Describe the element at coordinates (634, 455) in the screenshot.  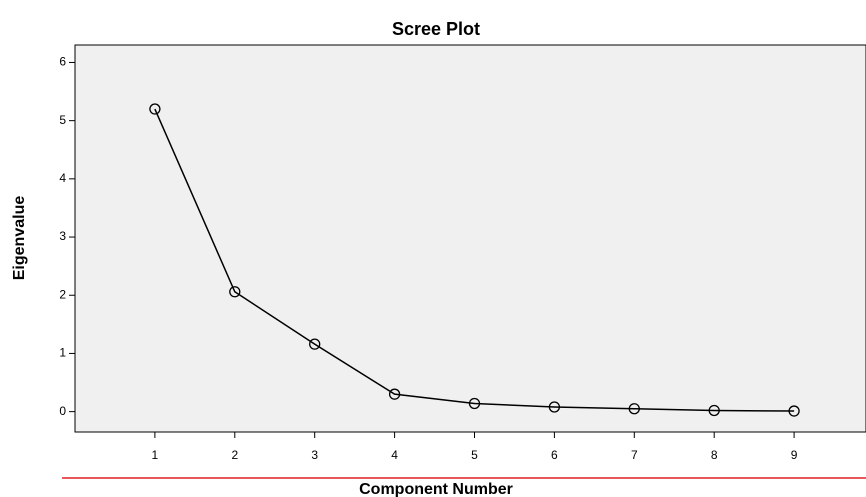
I see `x-tick-label: 7` at that location.